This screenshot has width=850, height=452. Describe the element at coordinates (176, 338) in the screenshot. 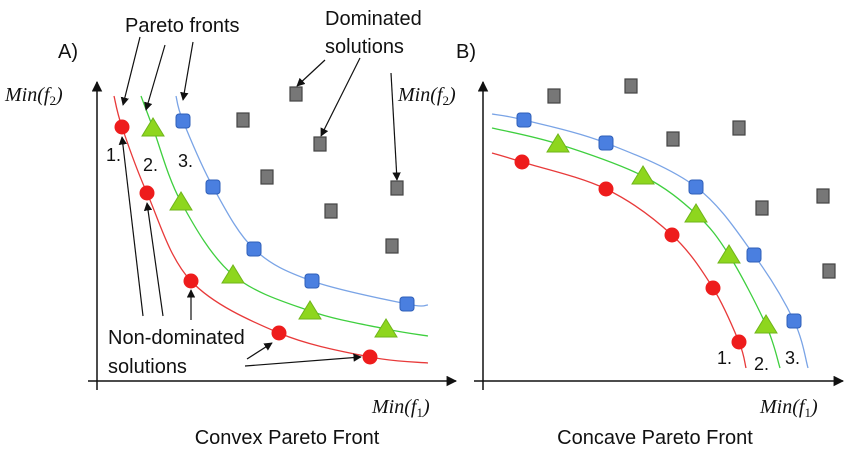

I see `nondominated-annotation-line1: Non-dominated` at that location.